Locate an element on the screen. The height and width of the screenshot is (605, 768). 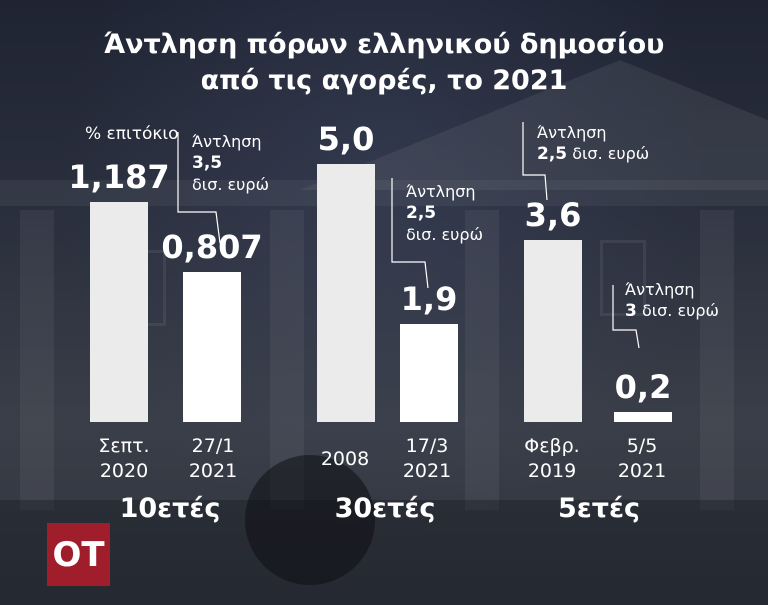
callout-30y-2021: Άντληση 2,5 δισ. ευρώ is located at coordinates (444, 213).